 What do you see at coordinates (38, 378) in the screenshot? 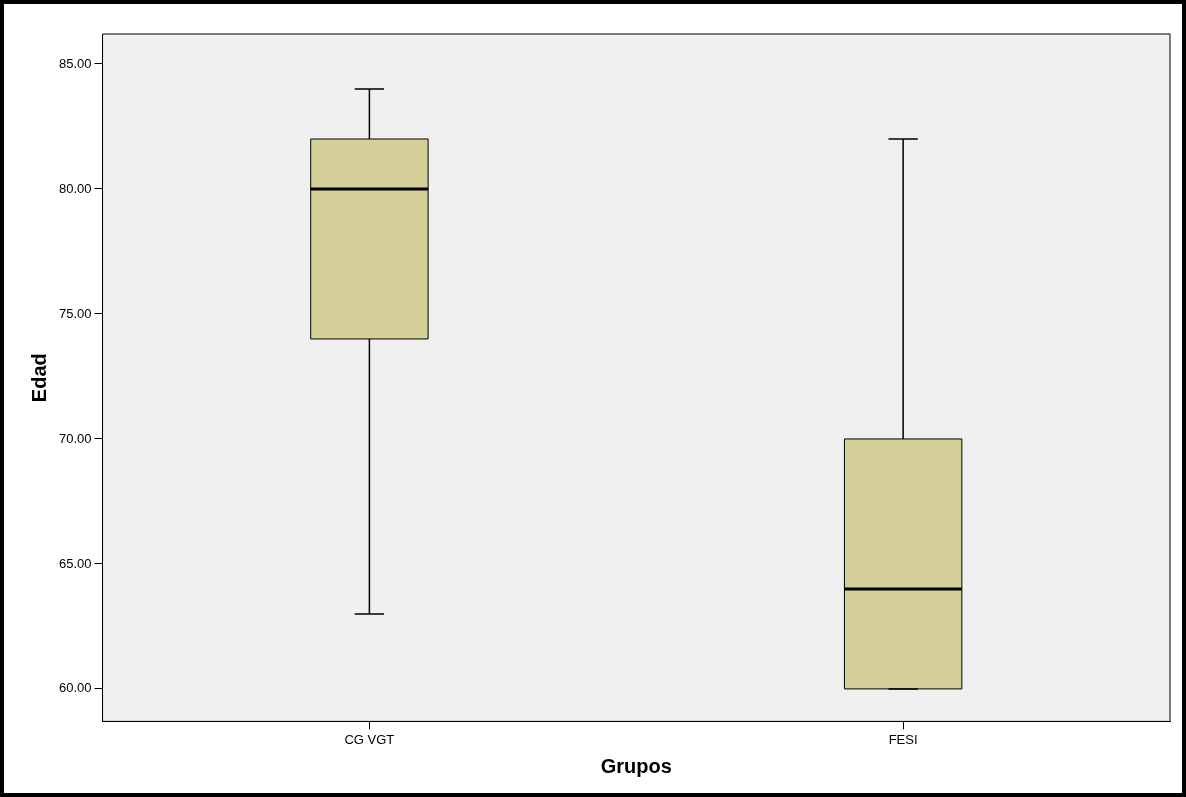
I see `y-axis-title: Edad` at bounding box center [38, 378].